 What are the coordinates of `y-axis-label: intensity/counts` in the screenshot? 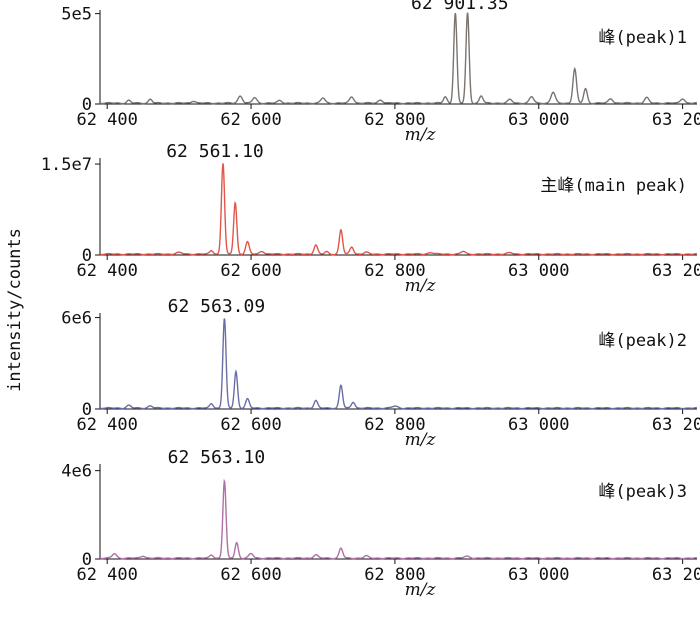 It's located at (15, 310).